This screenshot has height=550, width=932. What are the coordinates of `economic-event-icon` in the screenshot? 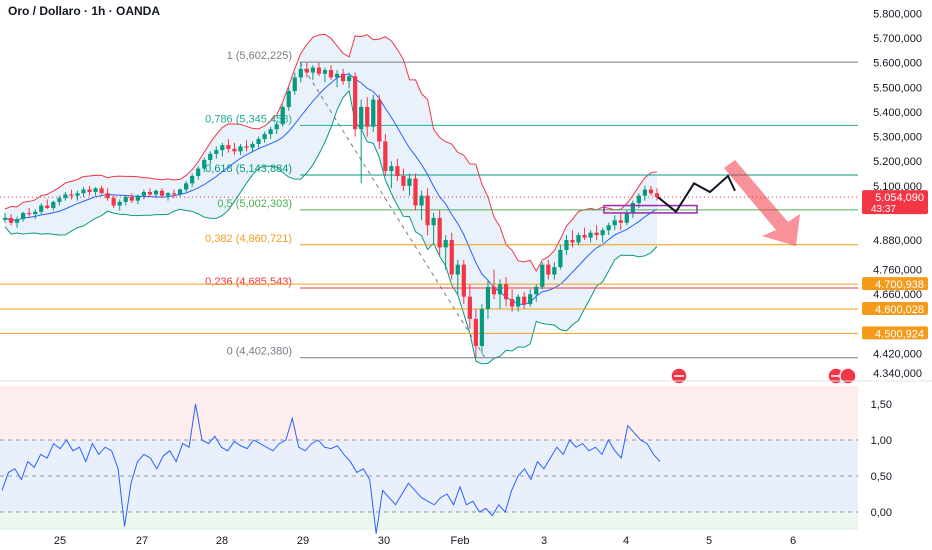 It's located at (848, 376).